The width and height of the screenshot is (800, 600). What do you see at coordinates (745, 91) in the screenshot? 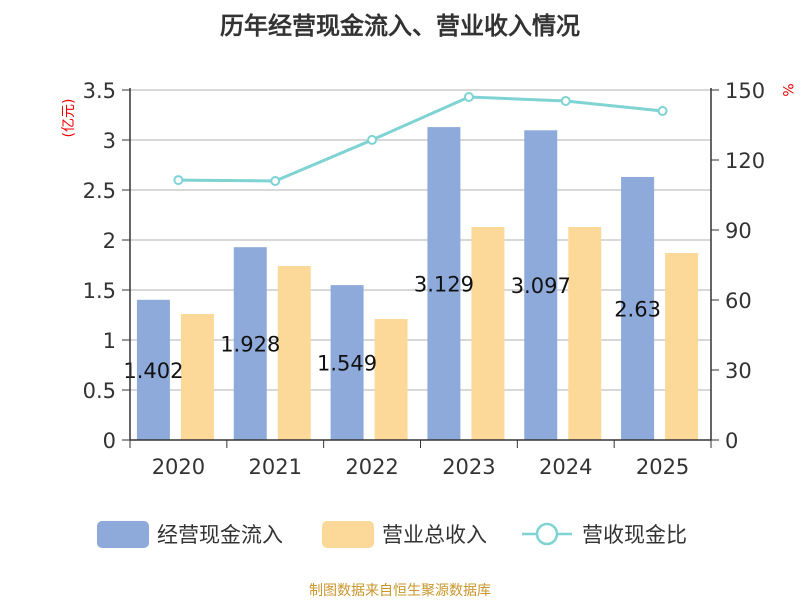
I see `right-tick-label: 150` at bounding box center [745, 91].